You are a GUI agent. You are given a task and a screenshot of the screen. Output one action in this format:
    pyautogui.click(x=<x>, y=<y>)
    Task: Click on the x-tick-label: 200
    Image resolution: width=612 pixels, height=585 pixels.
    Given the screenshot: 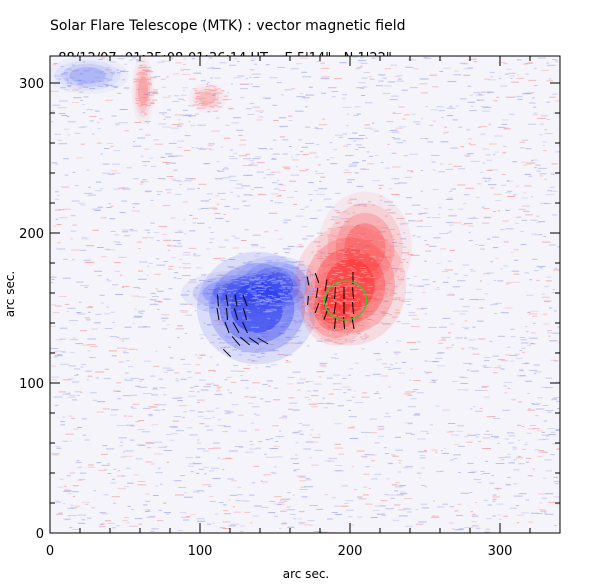 What is the action you would take?
    pyautogui.click(x=350, y=551)
    